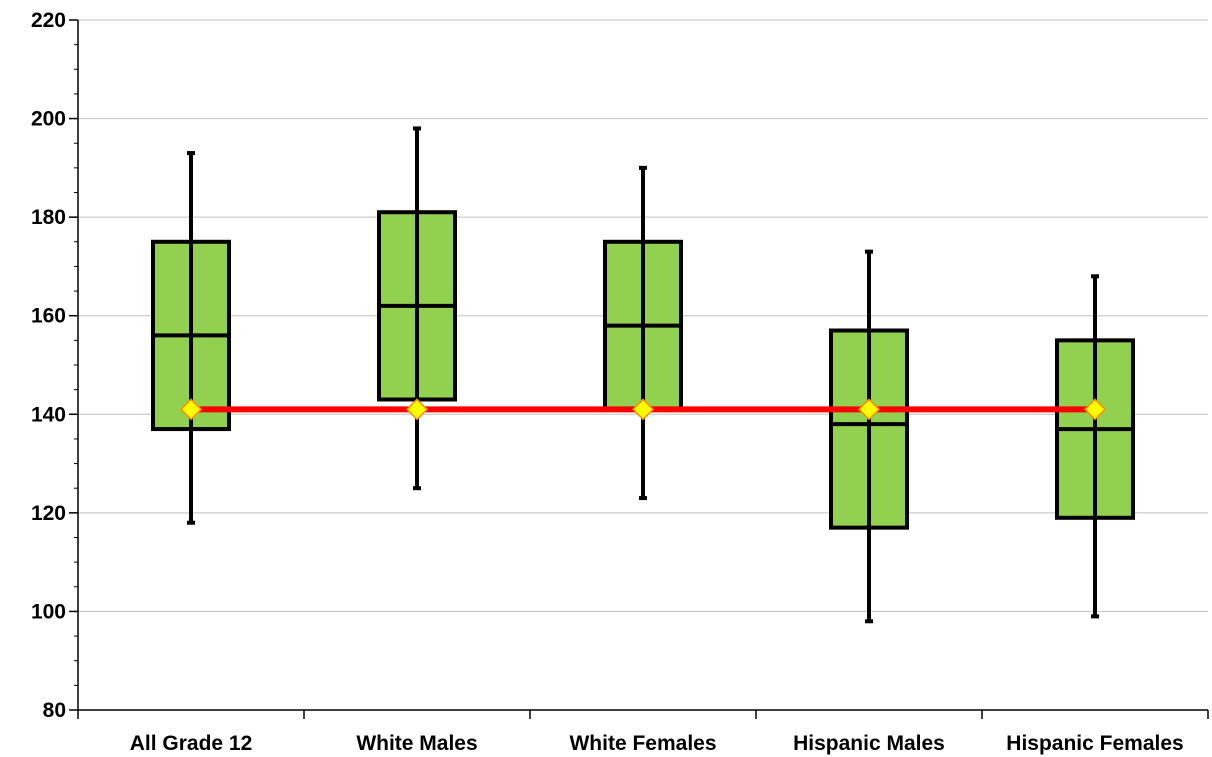 The image size is (1212, 757). Describe the element at coordinates (48, 611) in the screenshot. I see `y-tick-label: 100` at that location.